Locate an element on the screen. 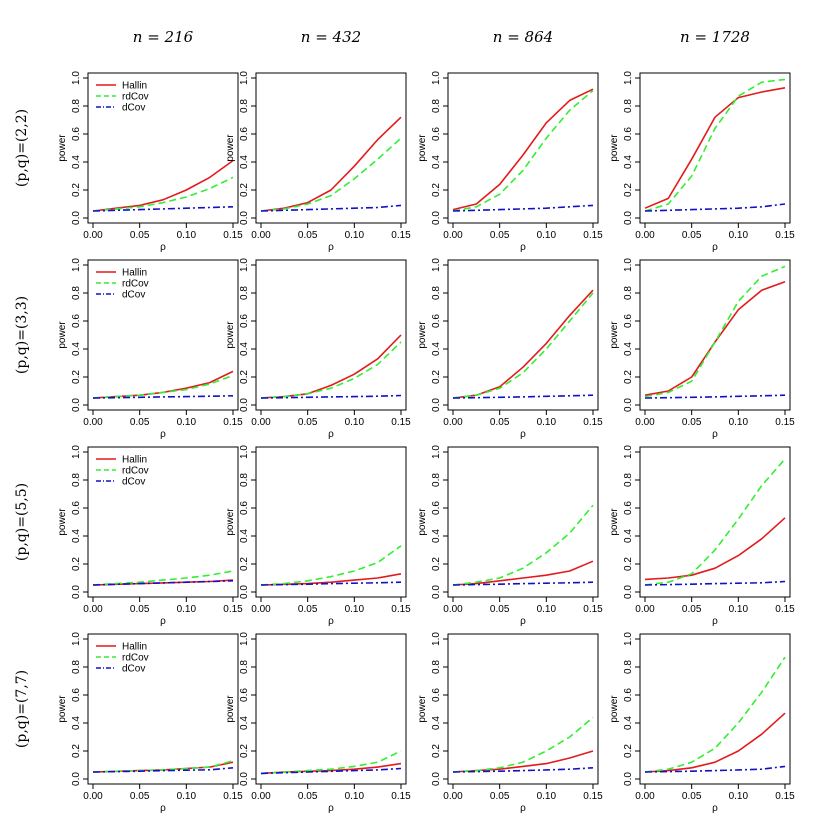 The width and height of the screenshot is (830, 830). column-header: n = 864 is located at coordinates (523, 37).